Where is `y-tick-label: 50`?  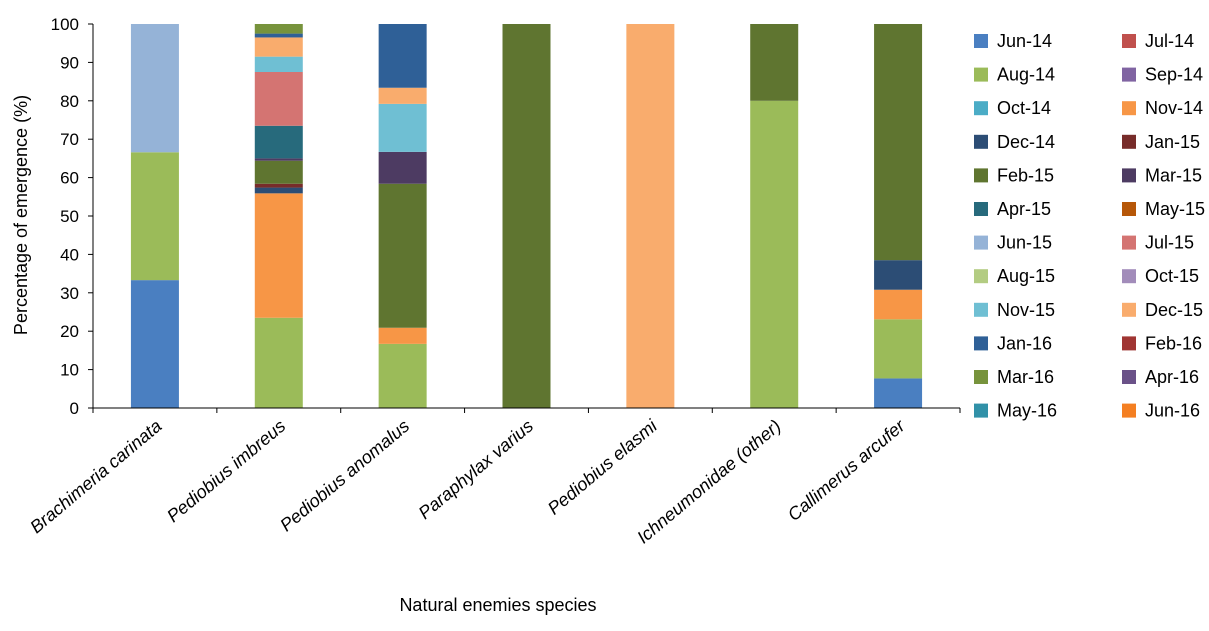 y-tick-label: 50 is located at coordinates (69, 216).